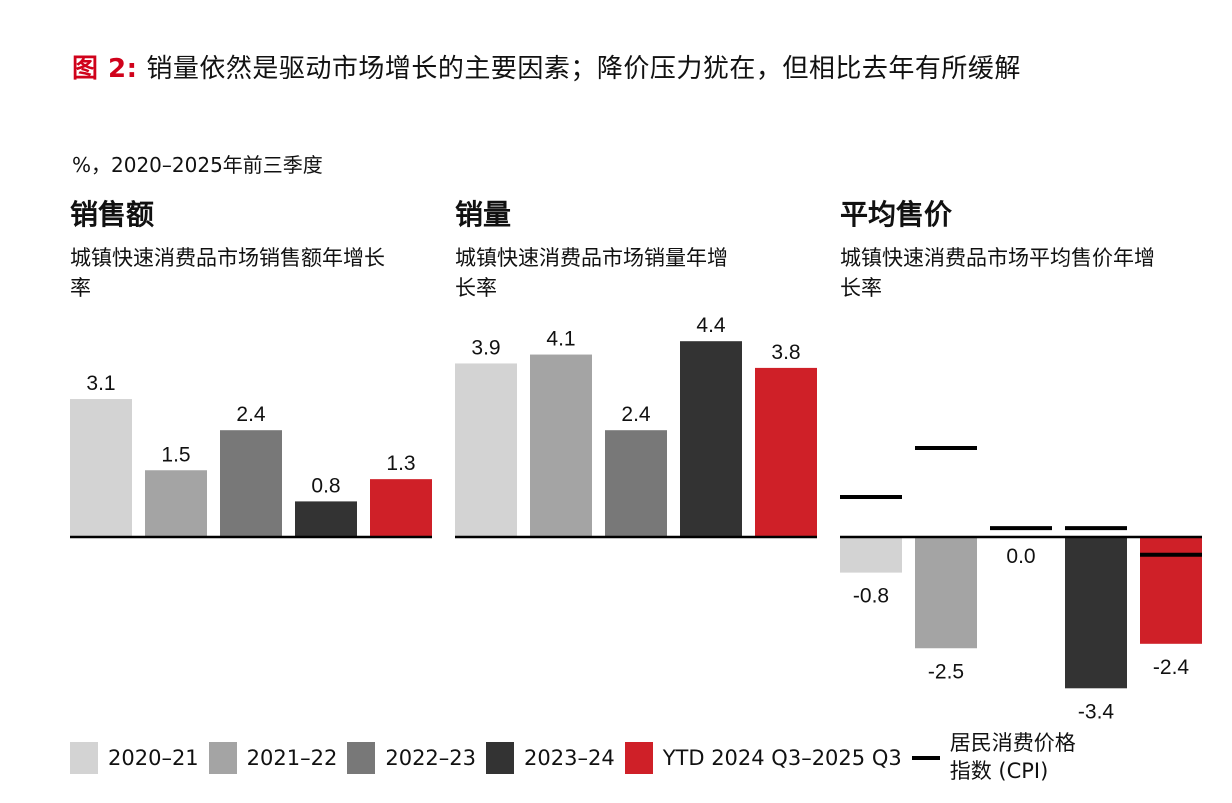 This screenshot has width=1232, height=803. I want to click on legend-label: YTD 2024 Q3–2025 Q3, so click(782, 758).